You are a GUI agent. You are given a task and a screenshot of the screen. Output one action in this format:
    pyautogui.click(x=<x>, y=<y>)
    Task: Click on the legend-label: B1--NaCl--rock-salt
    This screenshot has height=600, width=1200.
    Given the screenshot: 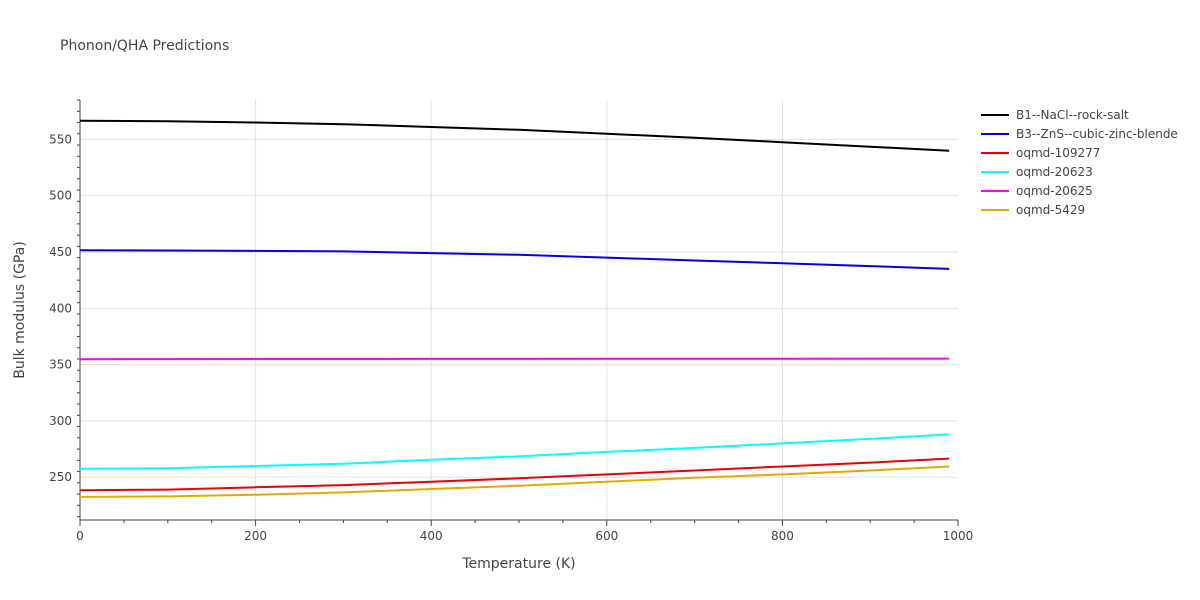 What is the action you would take?
    pyautogui.click(x=1072, y=115)
    